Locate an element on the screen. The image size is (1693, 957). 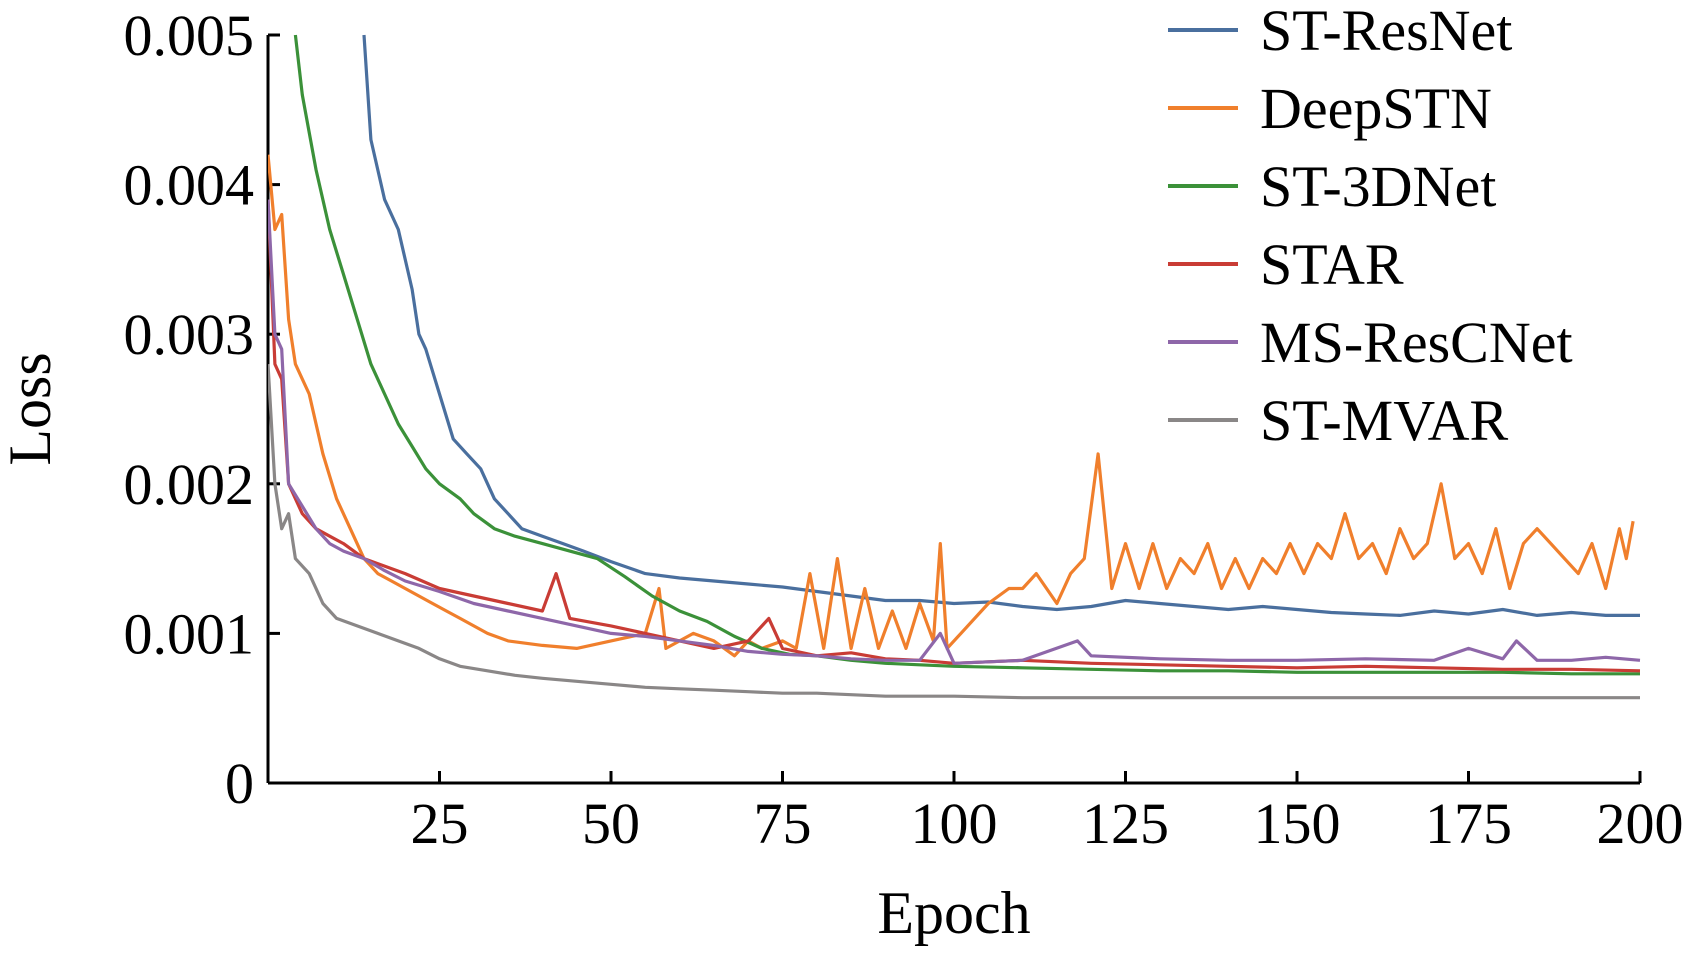
y-axis-title: Loss is located at coordinates (31, 408).